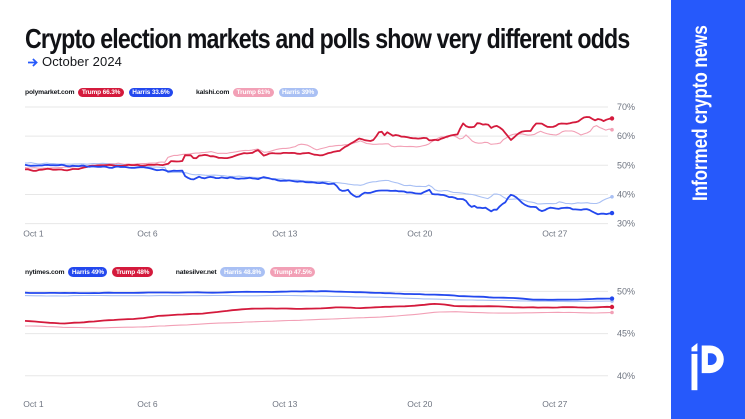  I want to click on svg-text: 30%, so click(626, 224).